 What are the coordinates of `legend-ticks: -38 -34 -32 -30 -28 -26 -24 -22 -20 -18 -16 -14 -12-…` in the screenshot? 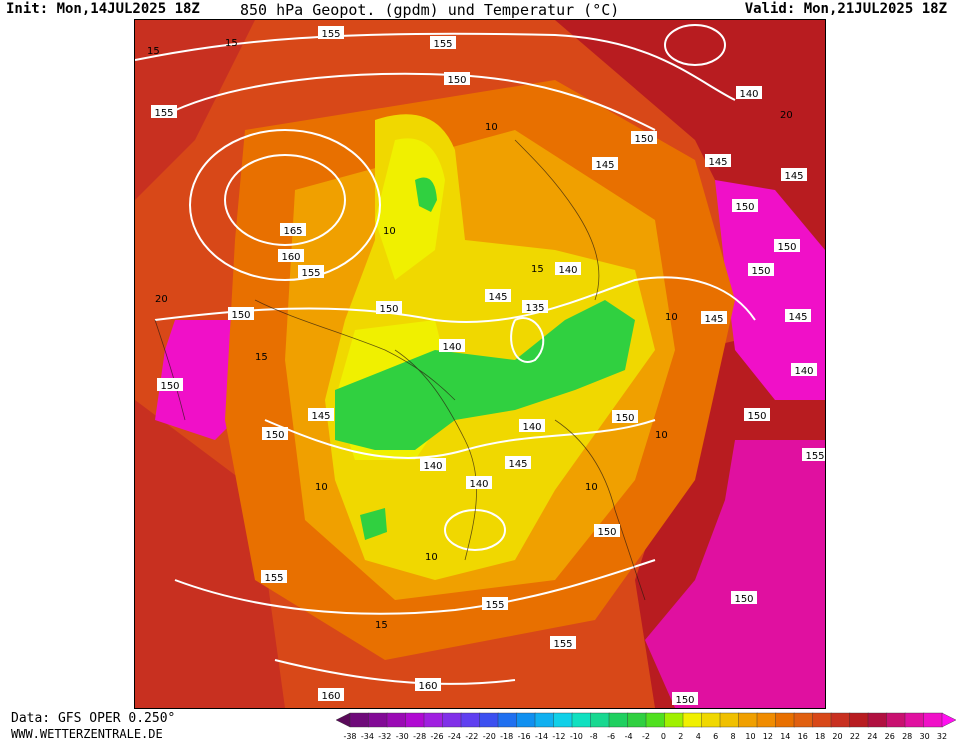 It's located at (645, 736).